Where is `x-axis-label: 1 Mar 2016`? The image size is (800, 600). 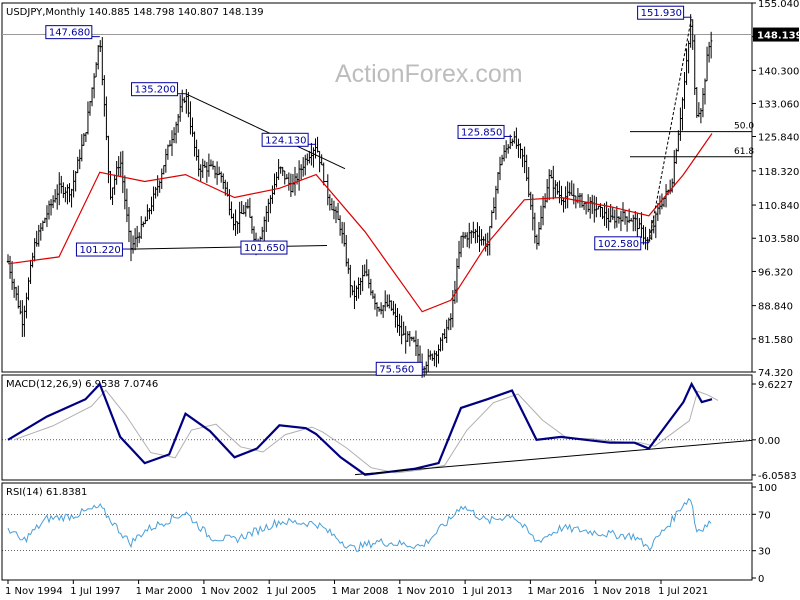
x-axis-label: 1 Mar 2016 is located at coordinates (555, 591).